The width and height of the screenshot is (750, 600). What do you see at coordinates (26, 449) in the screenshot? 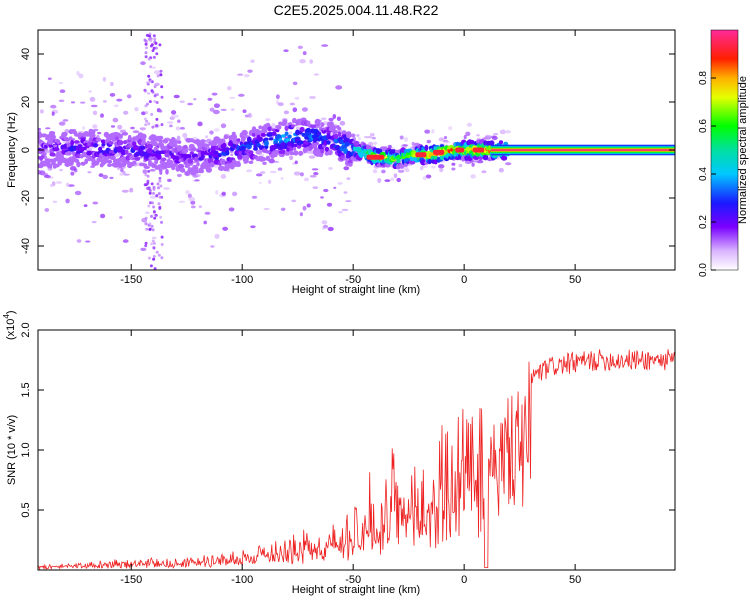
I see `snr-y-tick-label: 1.0` at bounding box center [26, 449].